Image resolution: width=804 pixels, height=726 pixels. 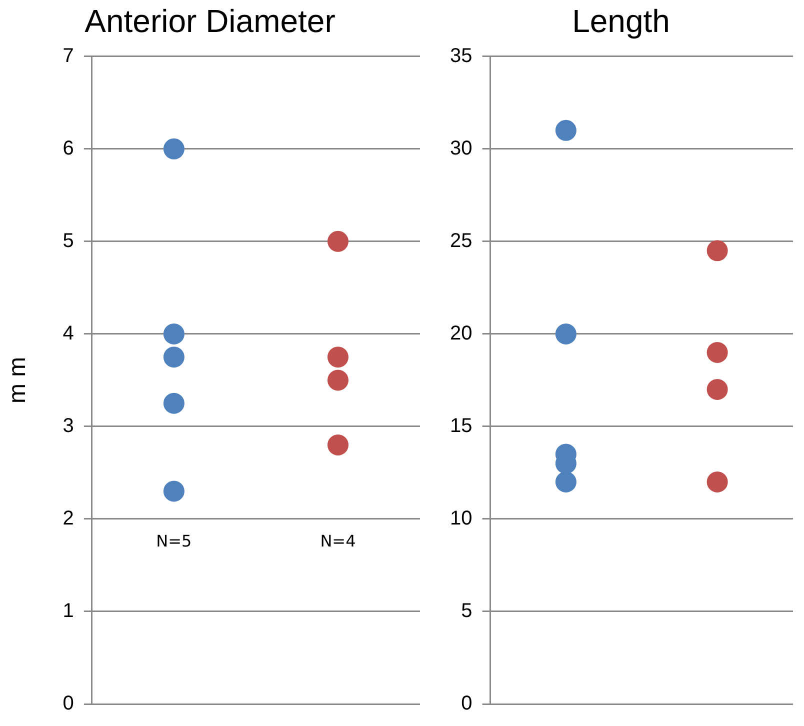 What do you see at coordinates (68, 55) in the screenshot?
I see `y-tick-label: 7` at bounding box center [68, 55].